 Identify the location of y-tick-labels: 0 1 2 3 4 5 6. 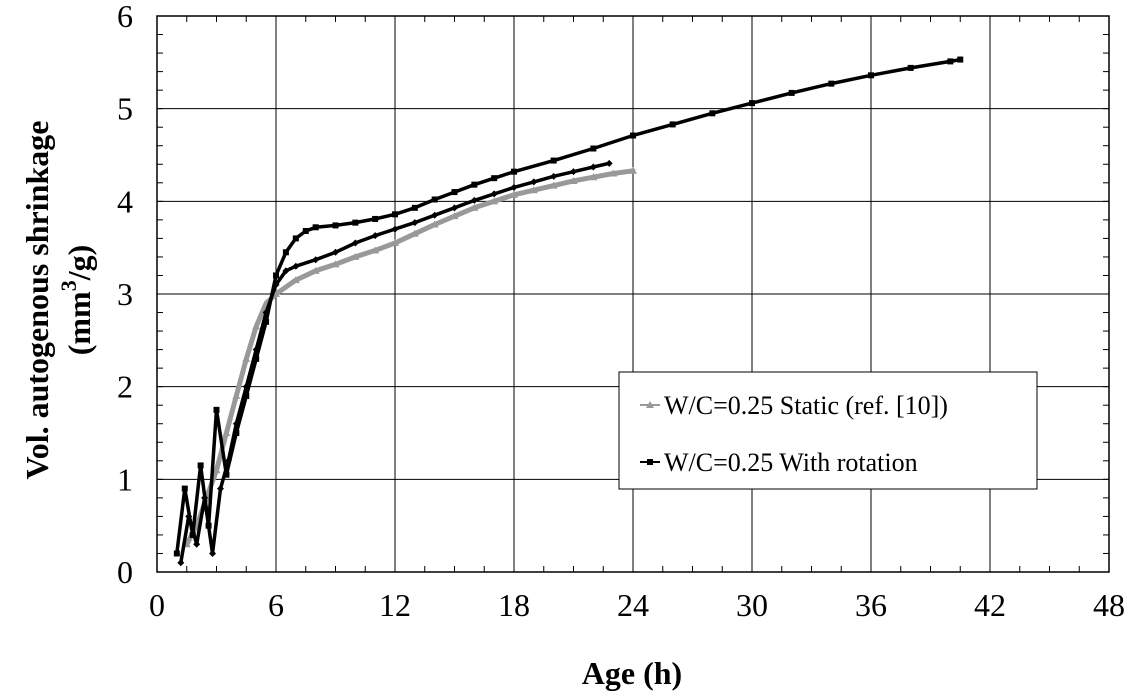
(125, 295).